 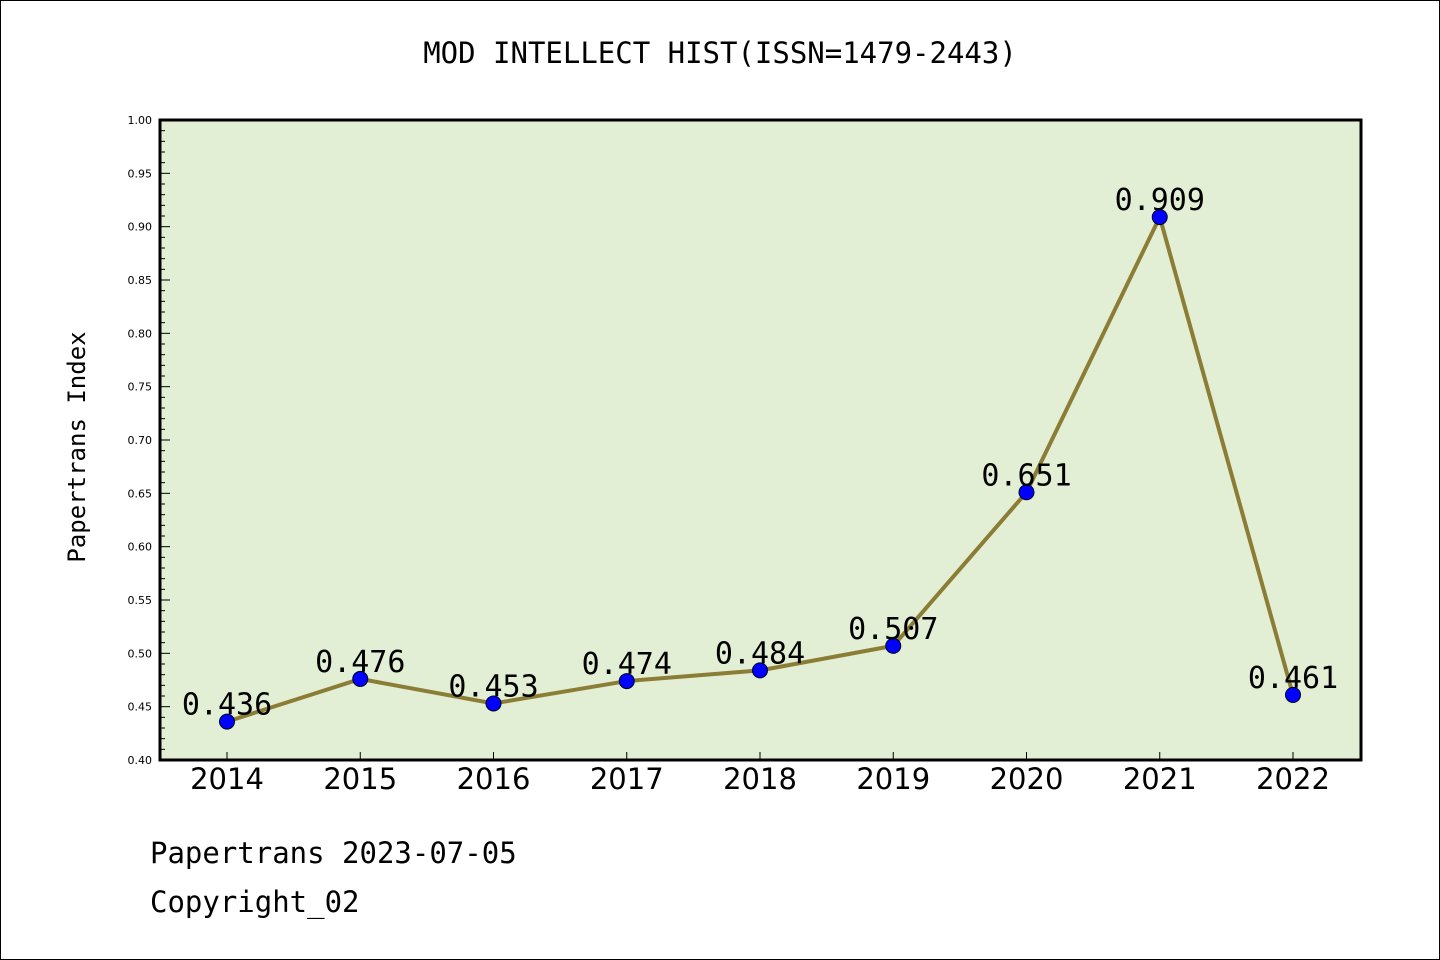 I want to click on data-label: 0.453, so click(x=493, y=686).